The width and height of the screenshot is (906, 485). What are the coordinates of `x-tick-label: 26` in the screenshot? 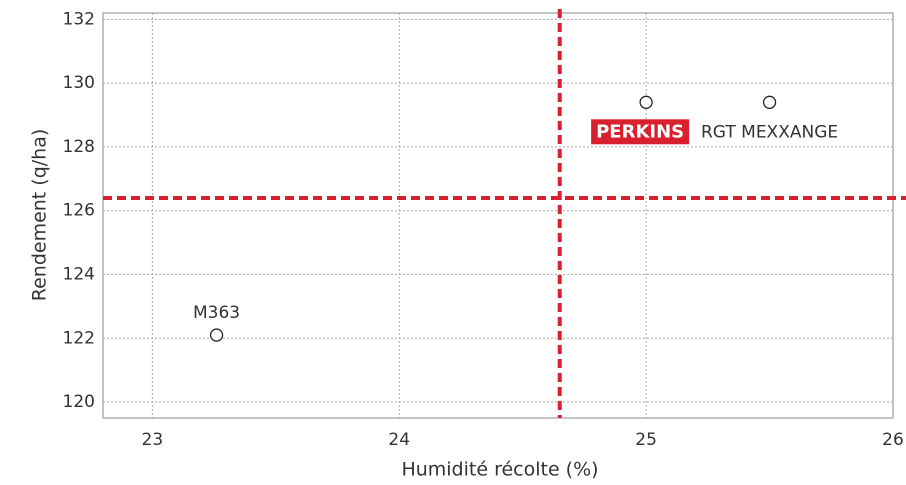 It's located at (893, 440).